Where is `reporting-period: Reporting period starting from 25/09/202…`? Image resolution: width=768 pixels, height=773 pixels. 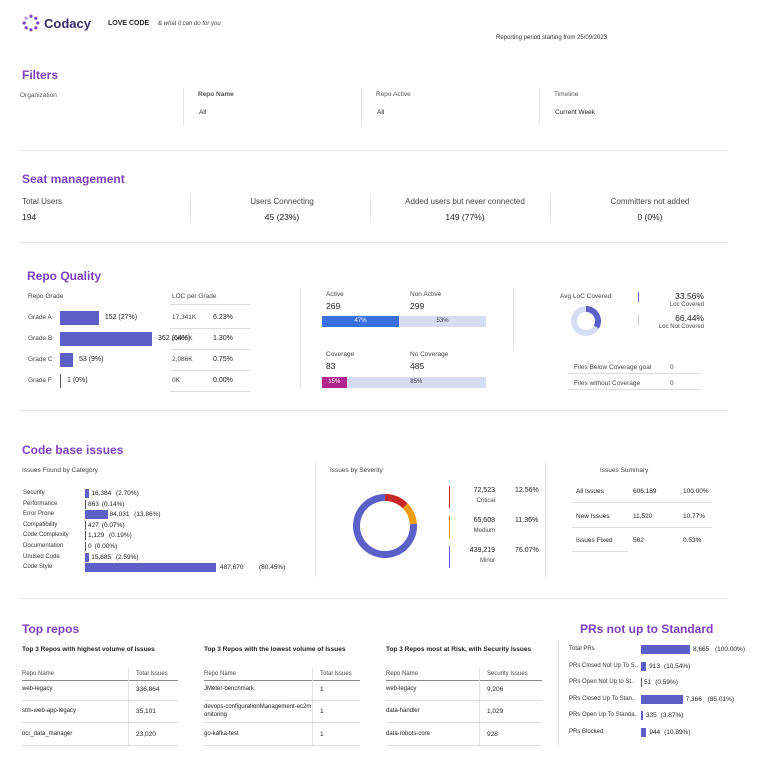
reporting-period: Reporting period starting from 25/09/202… is located at coordinates (552, 38).